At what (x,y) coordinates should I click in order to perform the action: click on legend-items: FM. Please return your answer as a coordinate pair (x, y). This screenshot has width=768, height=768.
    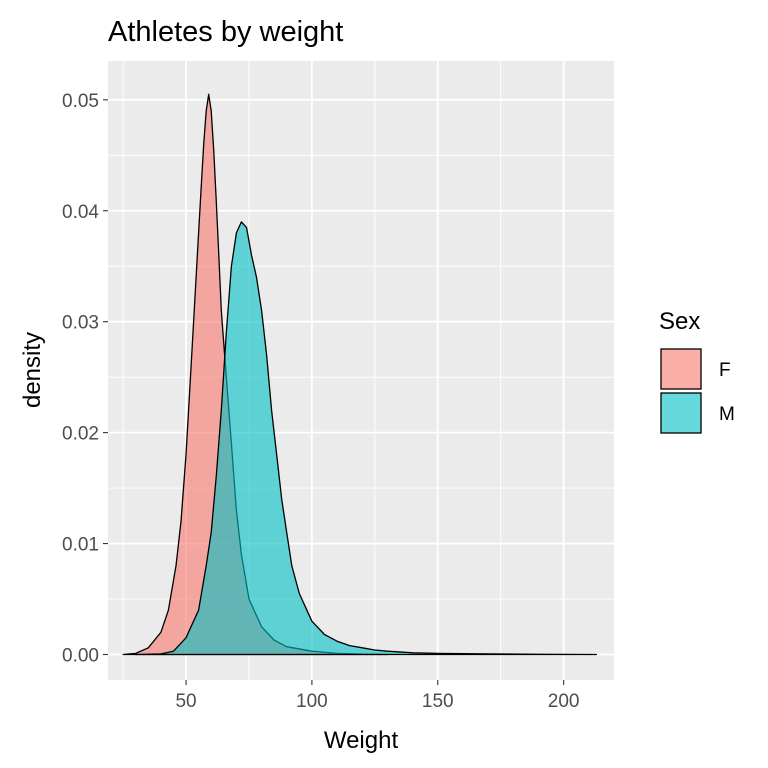
    Looking at the image, I should click on (697, 391).